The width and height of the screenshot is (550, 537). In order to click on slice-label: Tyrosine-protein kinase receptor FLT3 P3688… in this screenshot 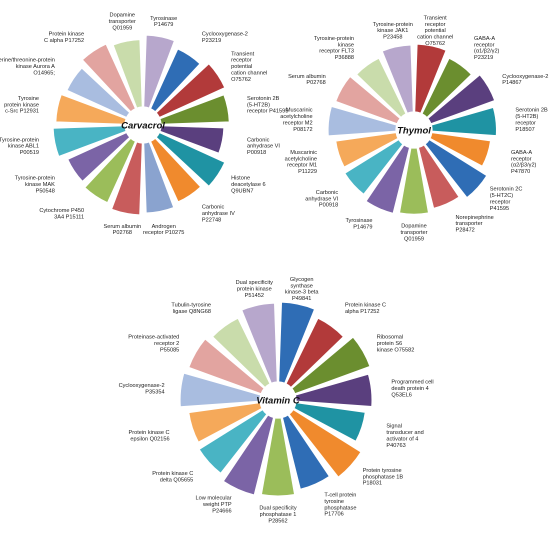, I will do `click(334, 48)`.